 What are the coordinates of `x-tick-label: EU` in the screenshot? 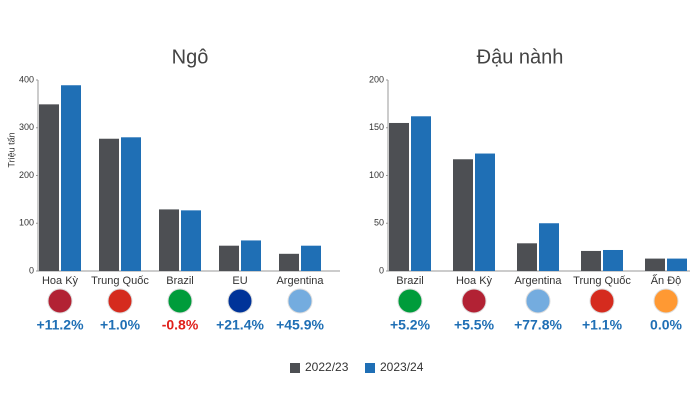 It's located at (239, 281).